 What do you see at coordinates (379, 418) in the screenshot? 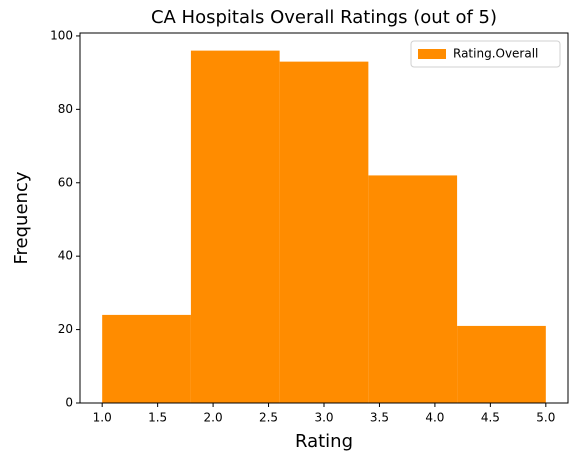
I see `x-tick-label: 3.5` at bounding box center [379, 418].